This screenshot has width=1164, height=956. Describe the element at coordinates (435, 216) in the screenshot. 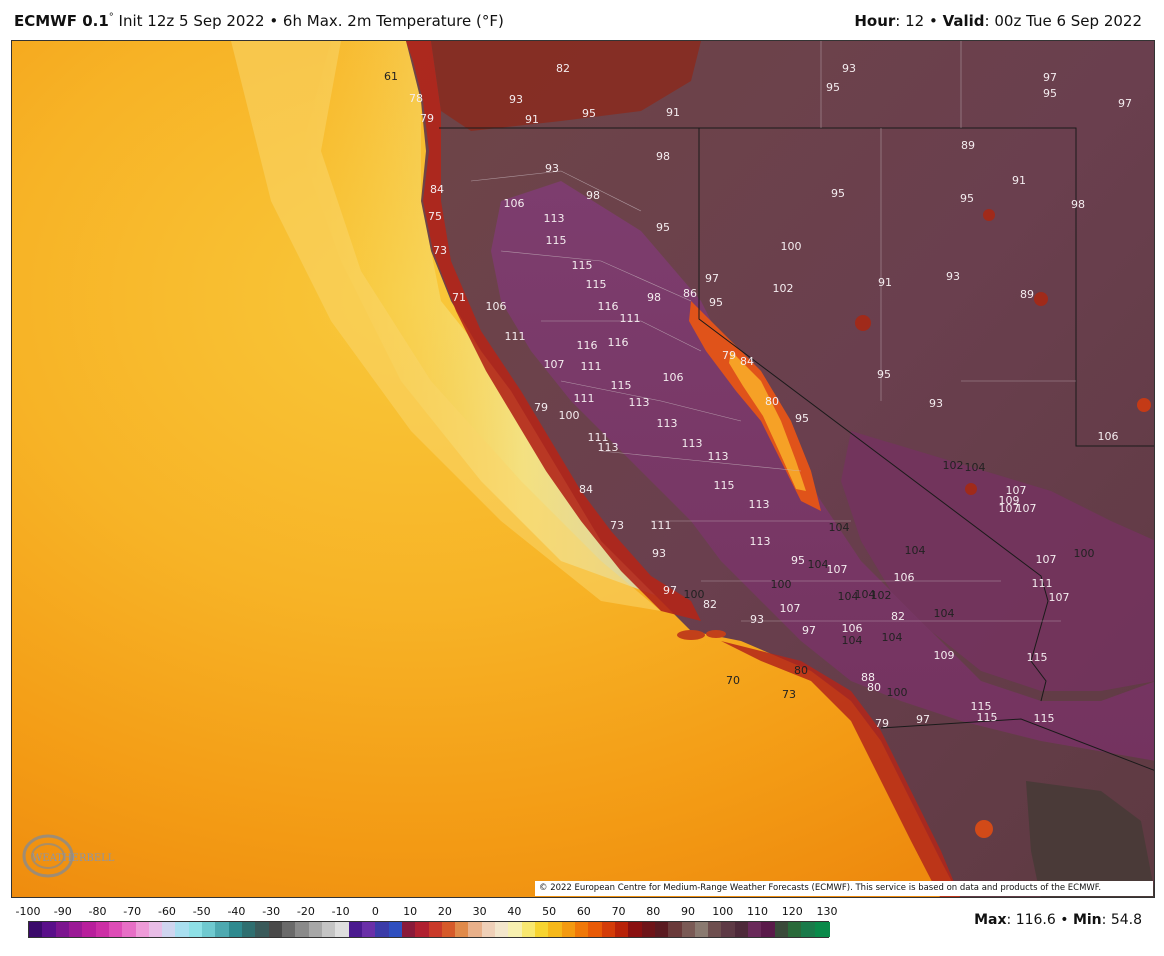

I see `temperature-label: 75` at that location.